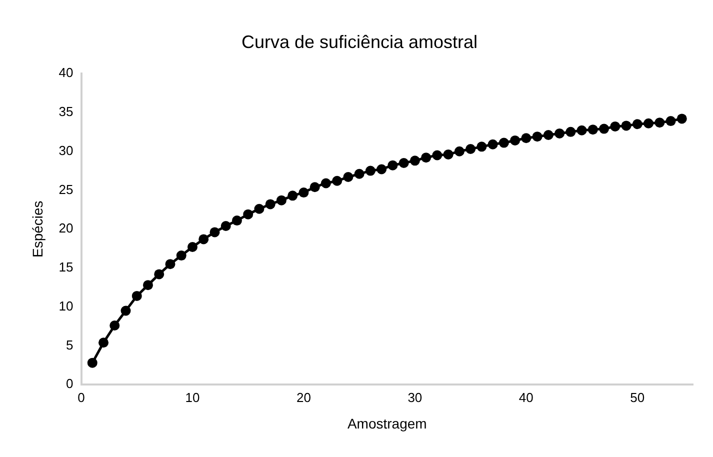  What do you see at coordinates (66, 228) in the screenshot?
I see `y-tick-label: 20` at bounding box center [66, 228].